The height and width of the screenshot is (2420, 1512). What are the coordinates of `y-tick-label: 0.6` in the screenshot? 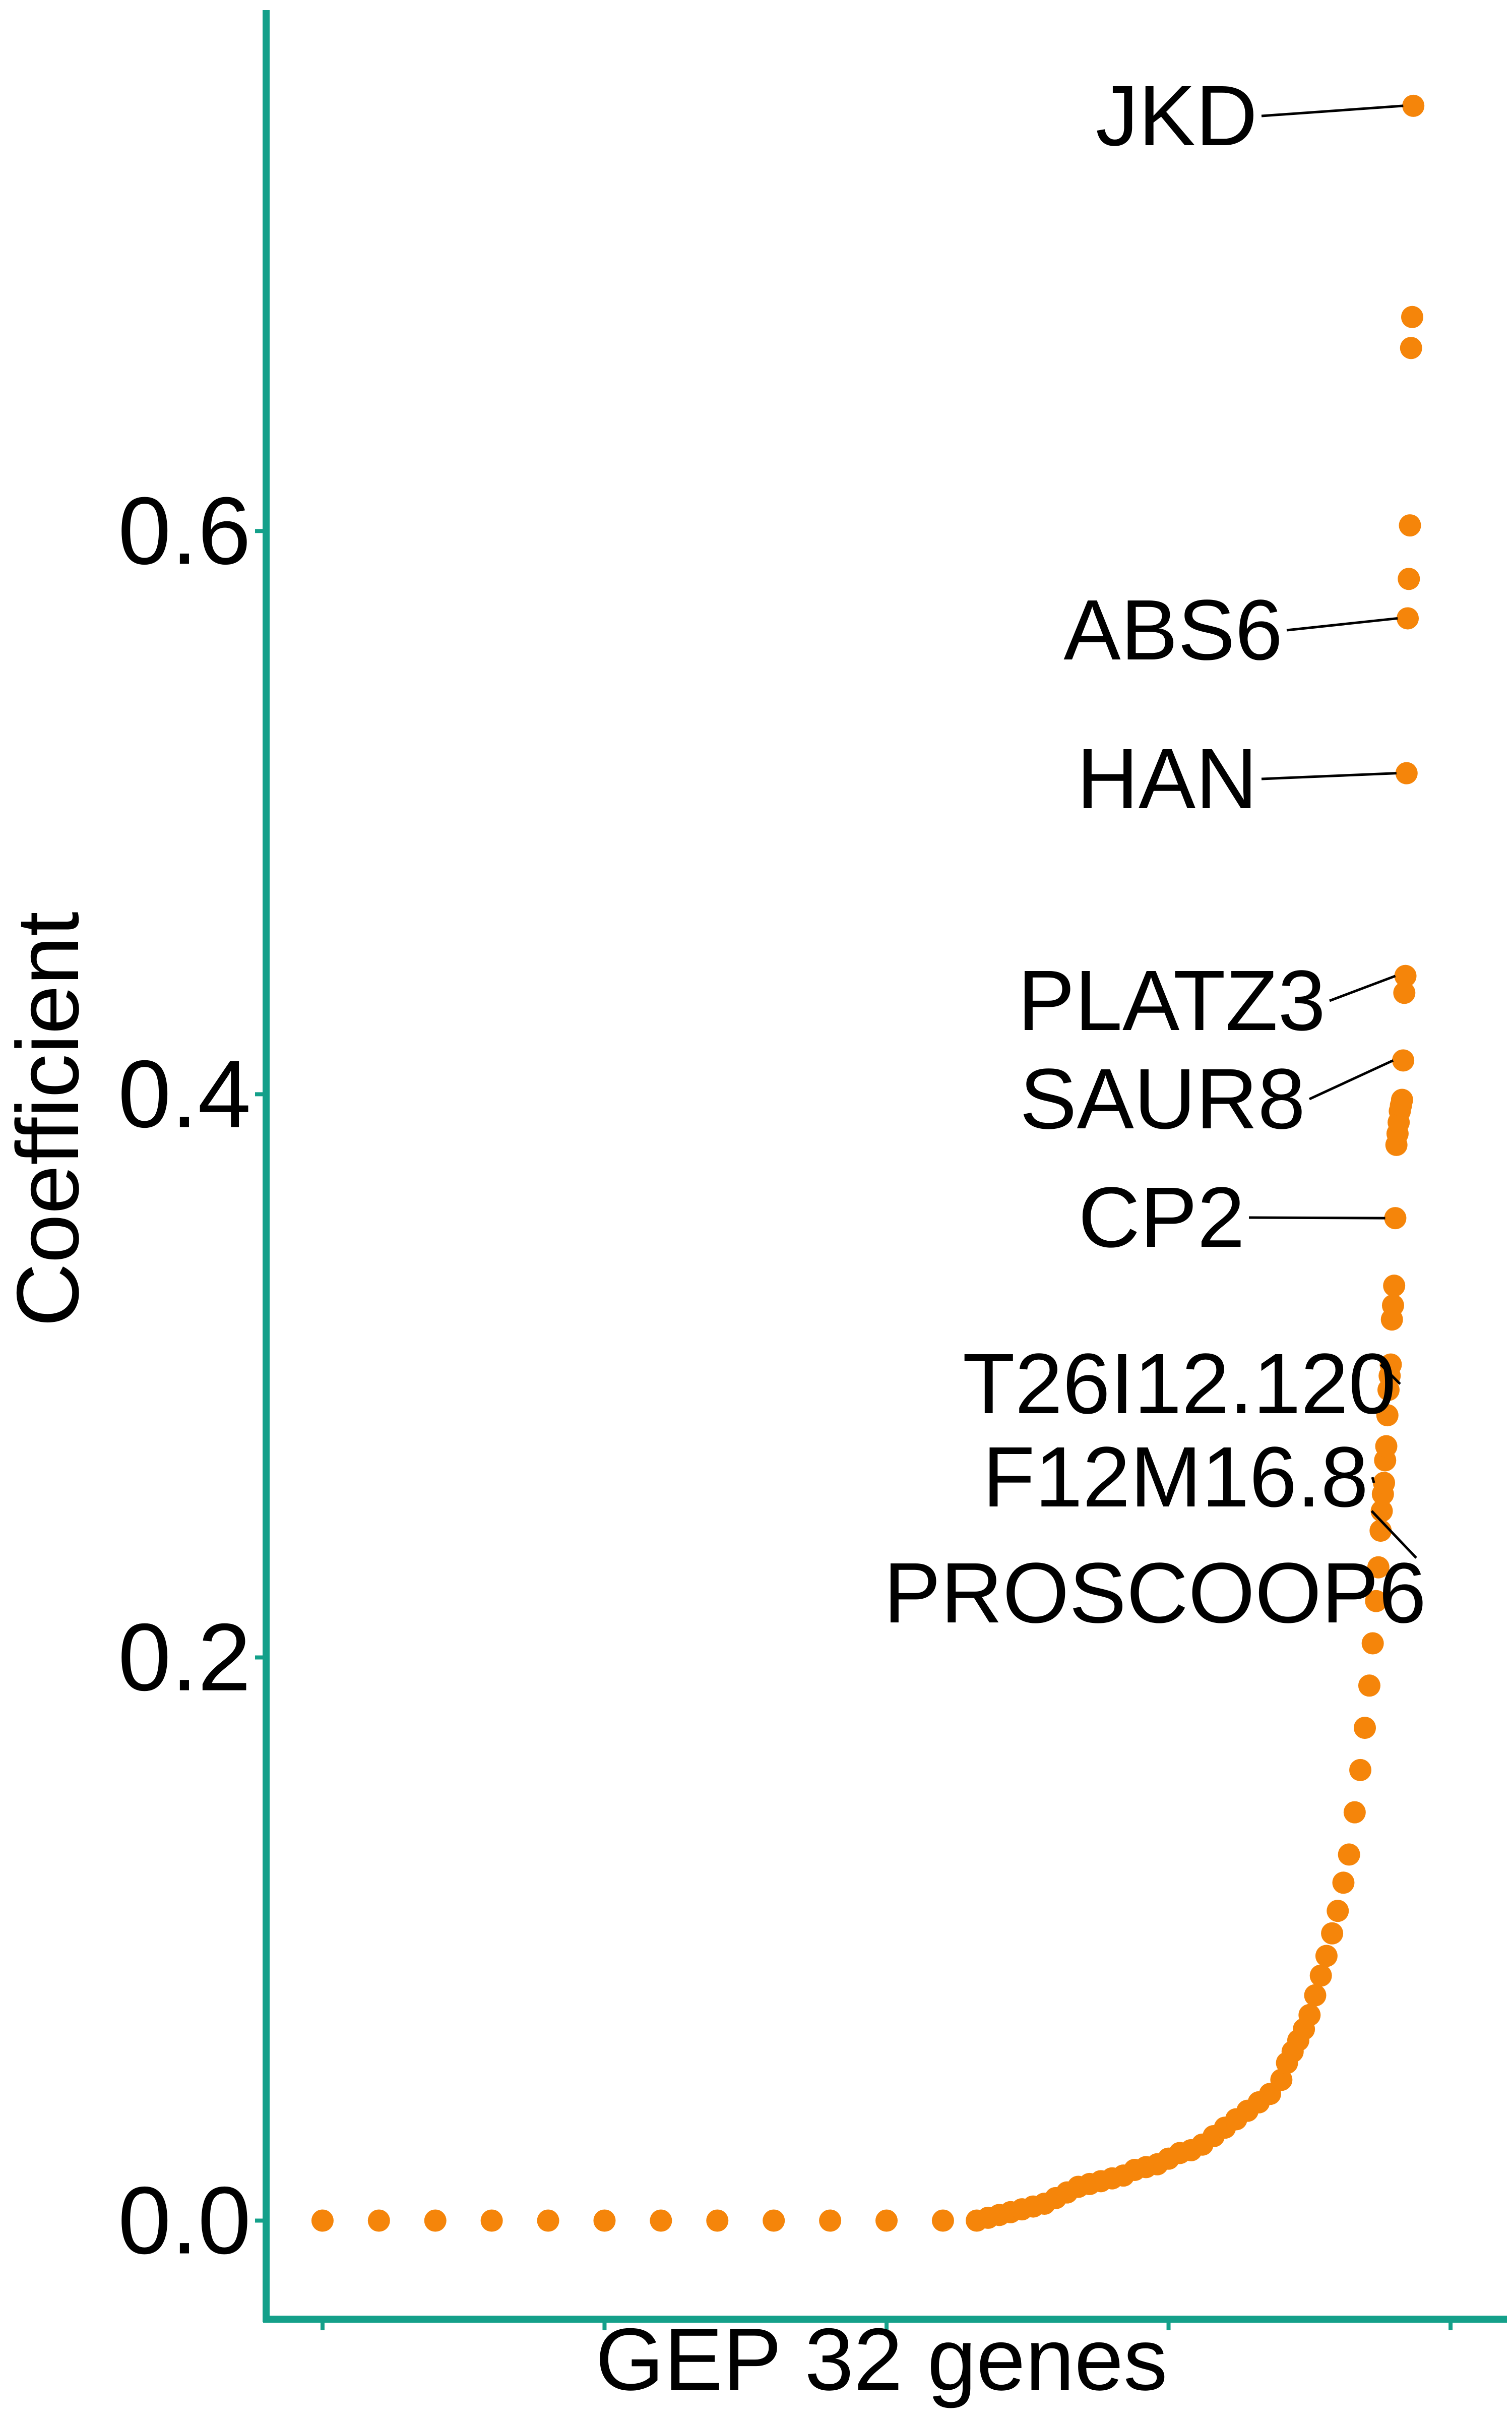 It's located at (184, 530).